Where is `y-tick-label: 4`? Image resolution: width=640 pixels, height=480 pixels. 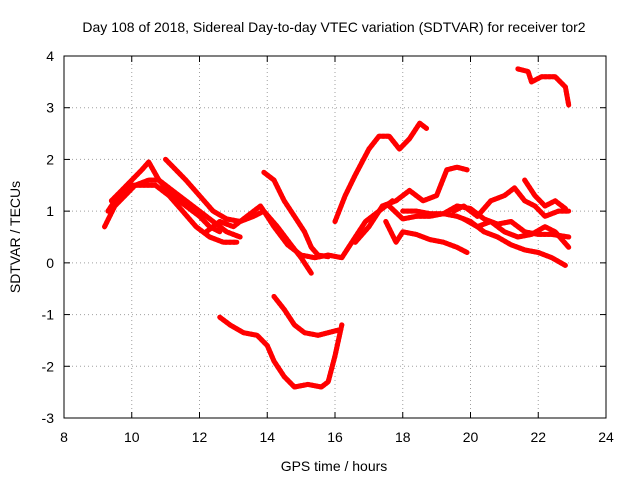
y-tick-label: 4 is located at coordinates (50, 56).